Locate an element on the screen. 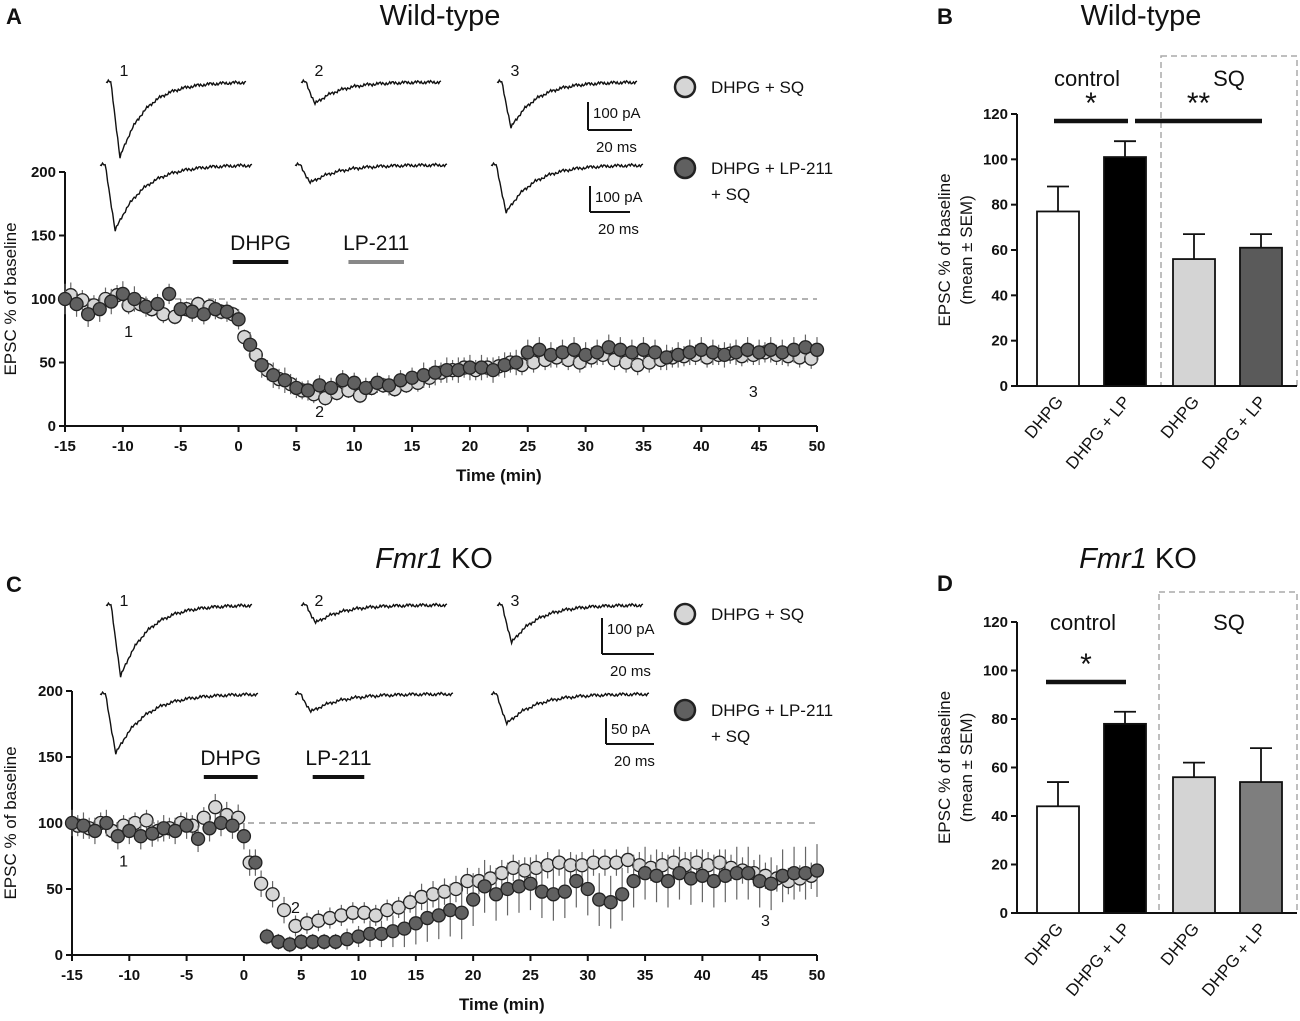  y-tick-label: 150 is located at coordinates (50, 757).